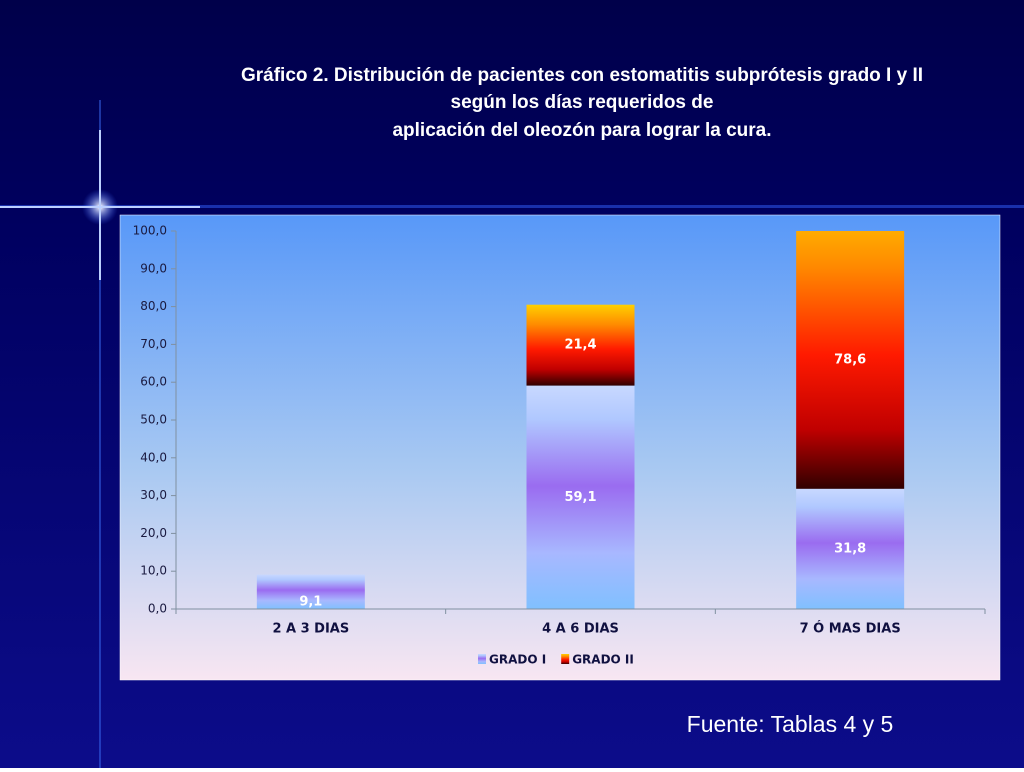  Describe the element at coordinates (153, 457) in the screenshot. I see `y-tick-label: 40,0` at that location.